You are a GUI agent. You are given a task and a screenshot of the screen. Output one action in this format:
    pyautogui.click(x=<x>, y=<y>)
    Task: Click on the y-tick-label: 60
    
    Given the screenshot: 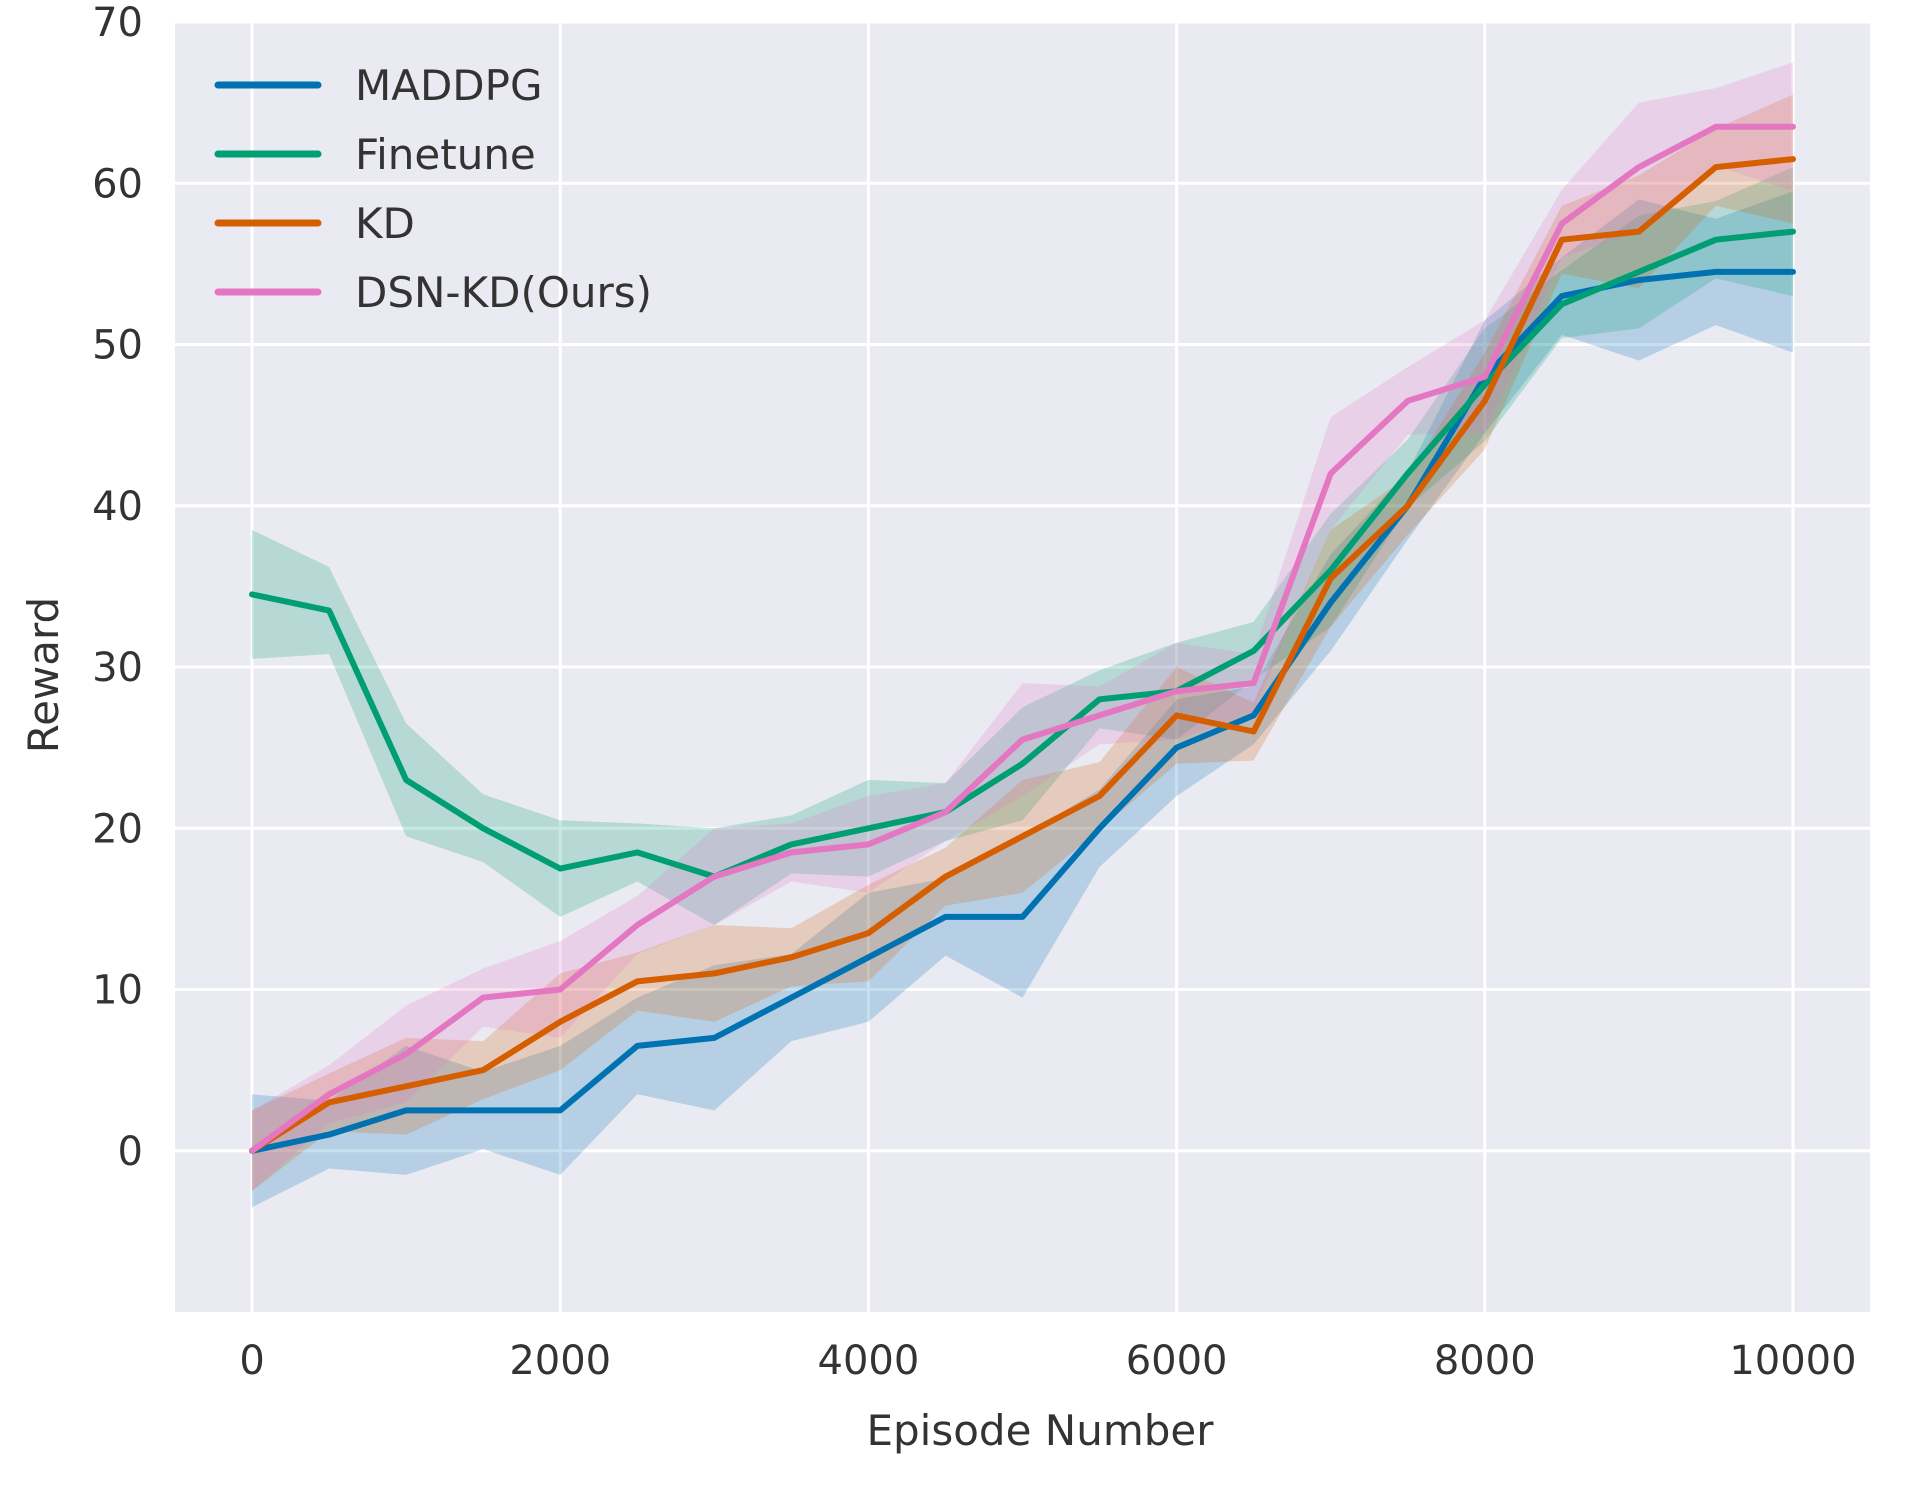 What is the action you would take?
    pyautogui.click(x=117, y=184)
    